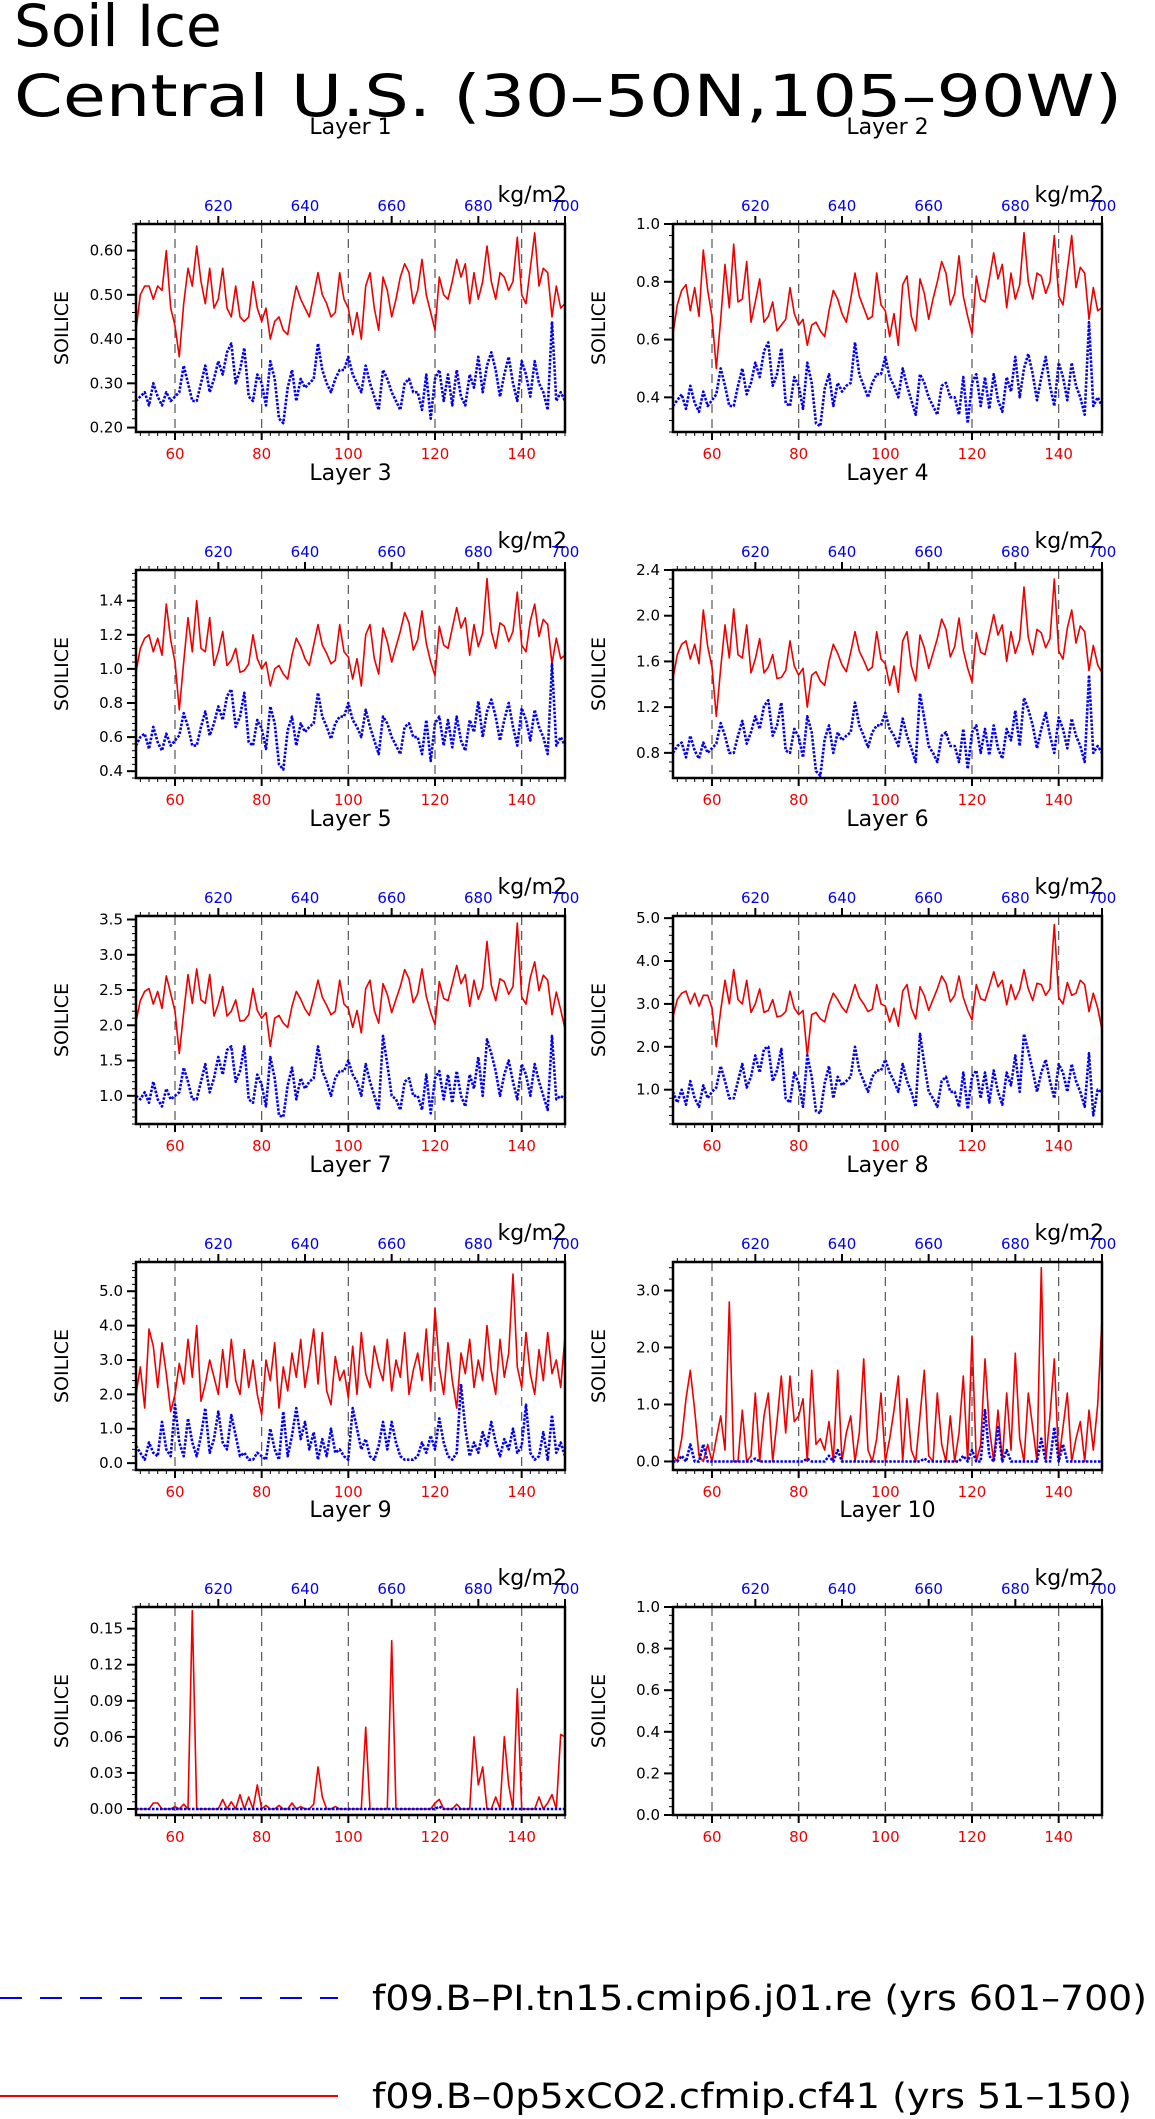 This screenshot has width=1155, height=2119. Describe the element at coordinates (111, 1326) in the screenshot. I see `y-tick-label: 4.0` at that location.